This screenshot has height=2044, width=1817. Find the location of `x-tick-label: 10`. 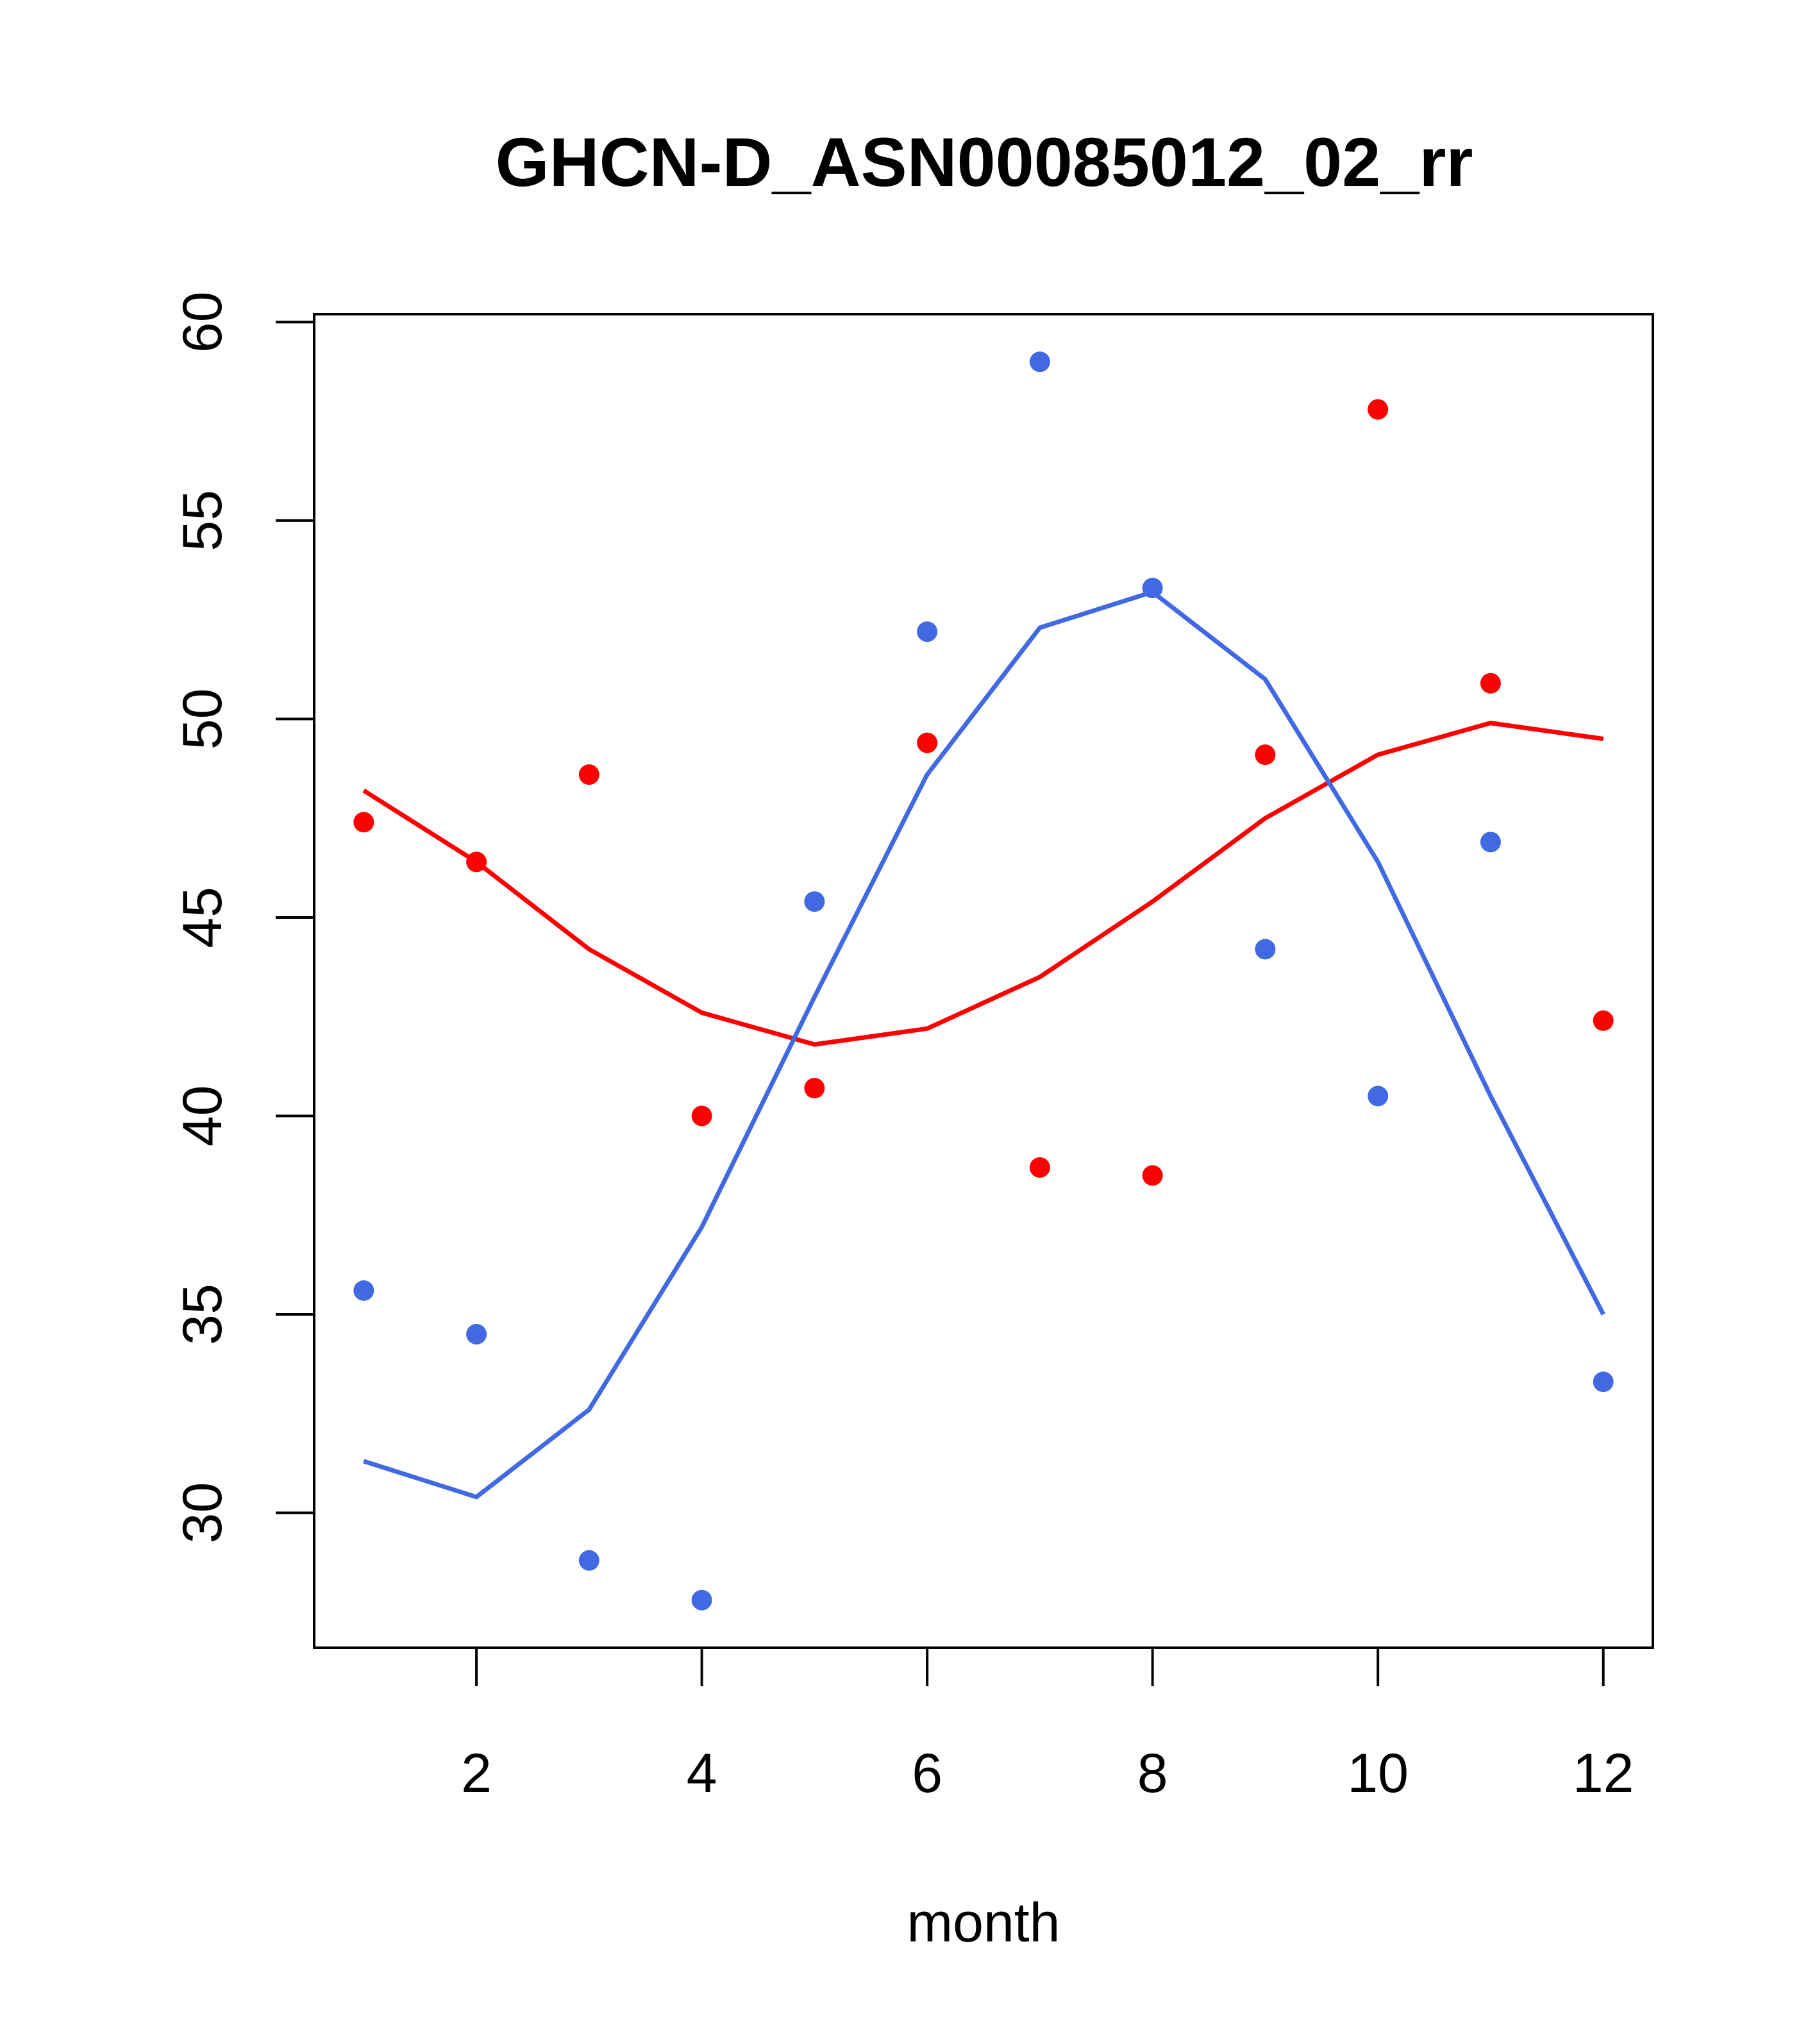

x-tick-label: 10 is located at coordinates (1378, 1774).